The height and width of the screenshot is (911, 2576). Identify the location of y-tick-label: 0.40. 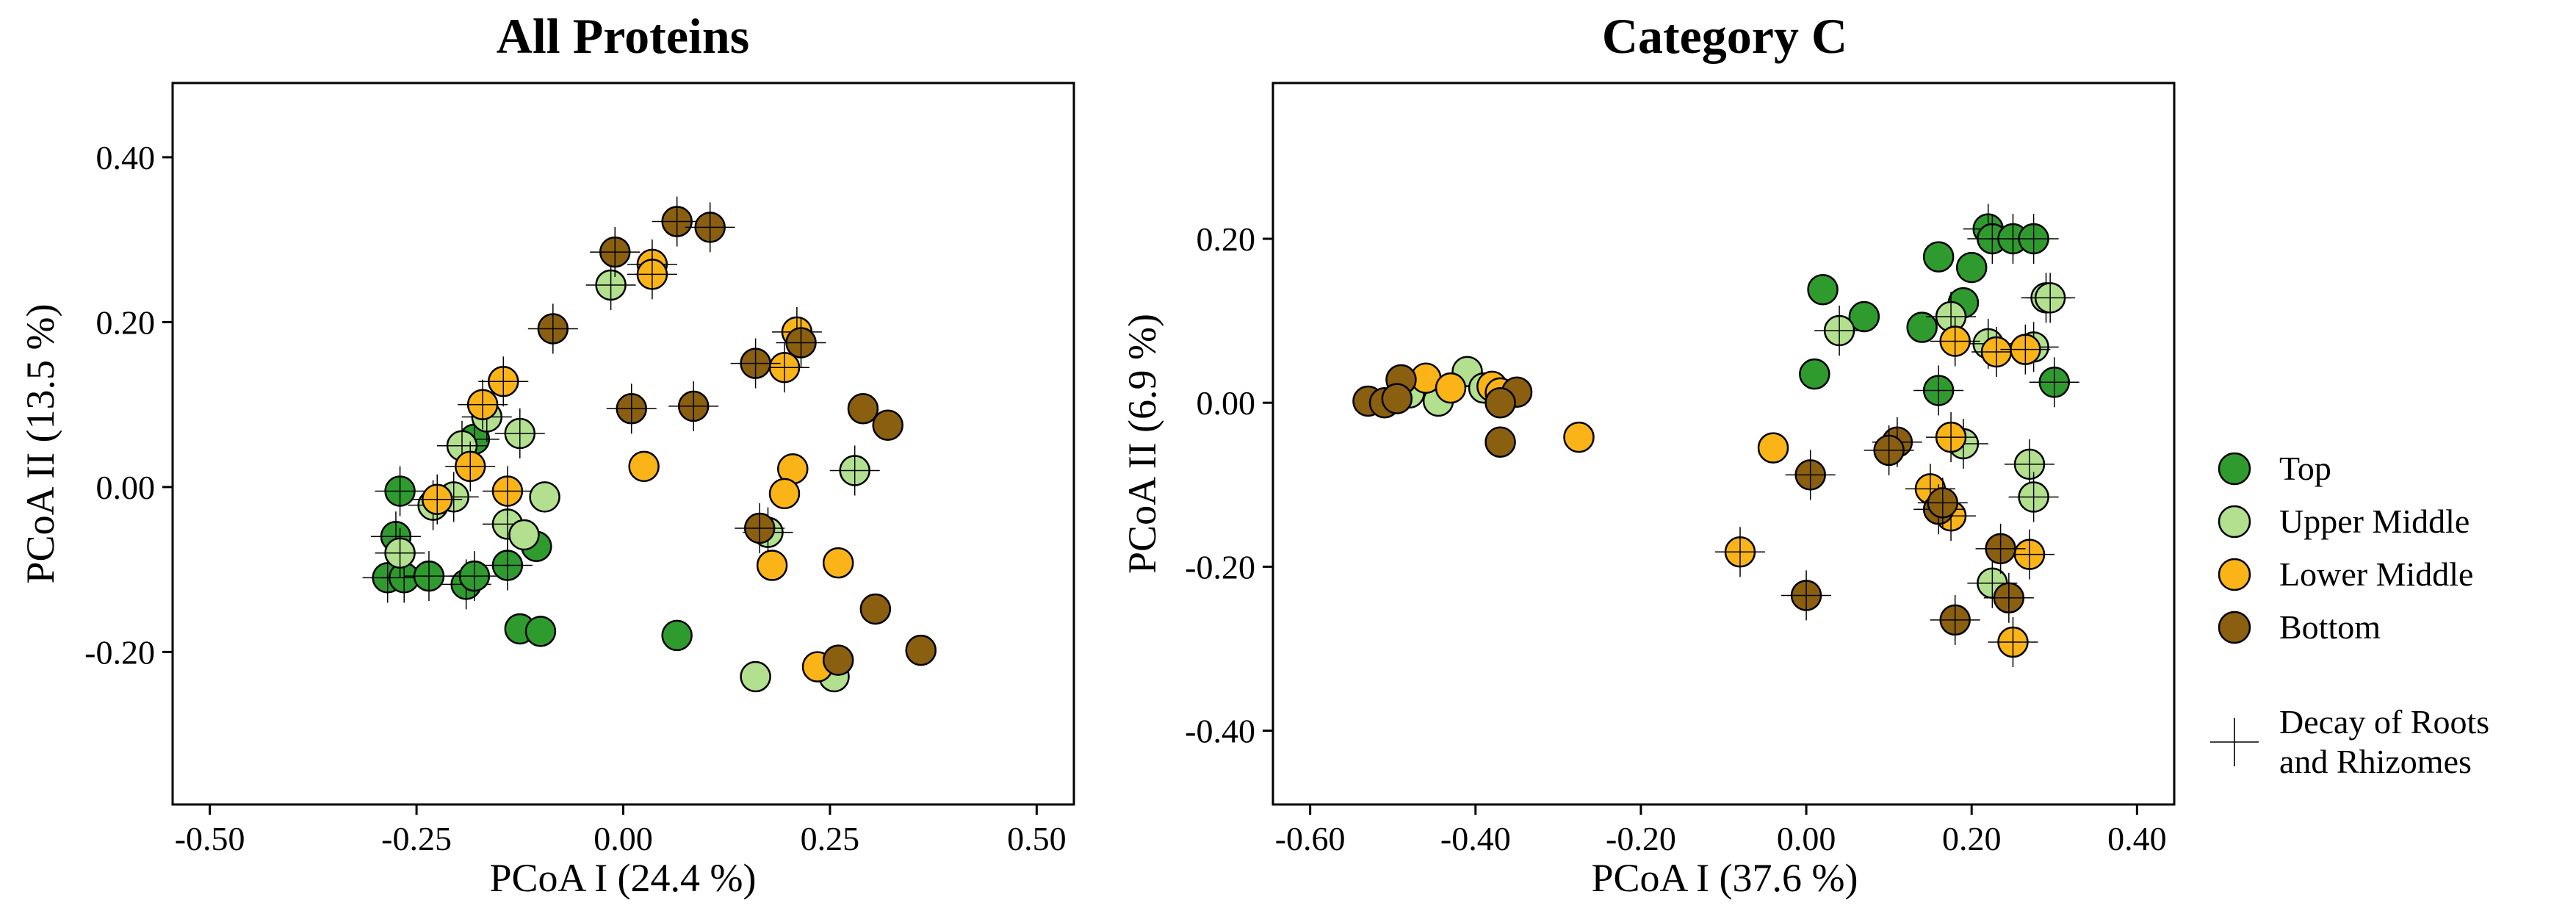
(126, 157).